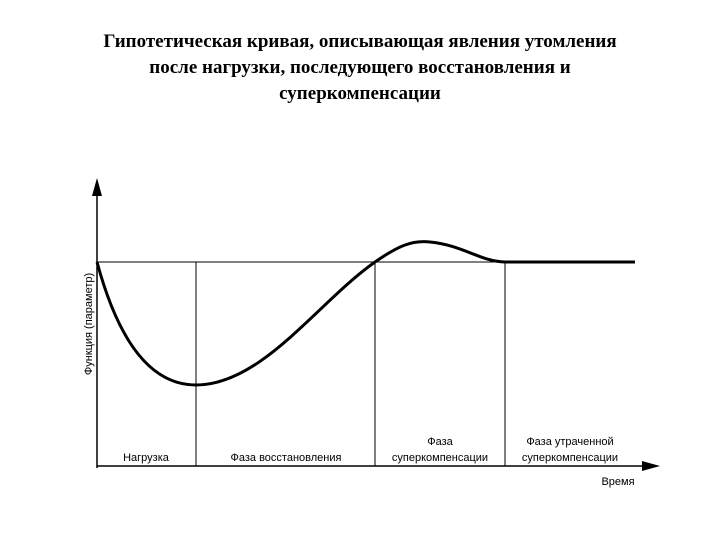 This screenshot has width=720, height=540. What do you see at coordinates (651, 466) in the screenshot?
I see `x-arrow` at bounding box center [651, 466].